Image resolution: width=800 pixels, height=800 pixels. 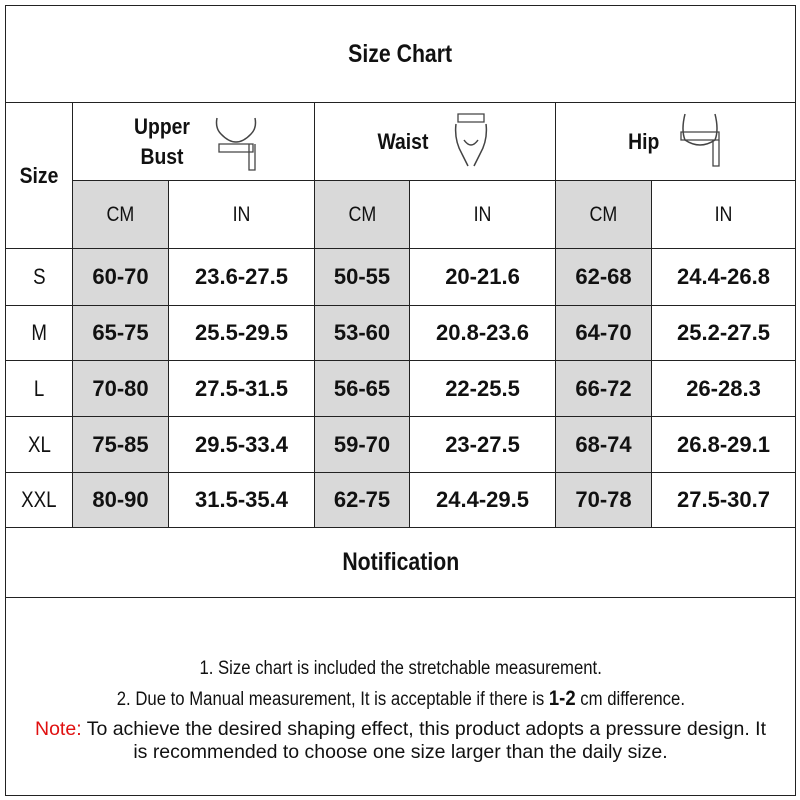 What do you see at coordinates (435, 141) in the screenshot?
I see `group-header-cell: Waist` at bounding box center [435, 141].